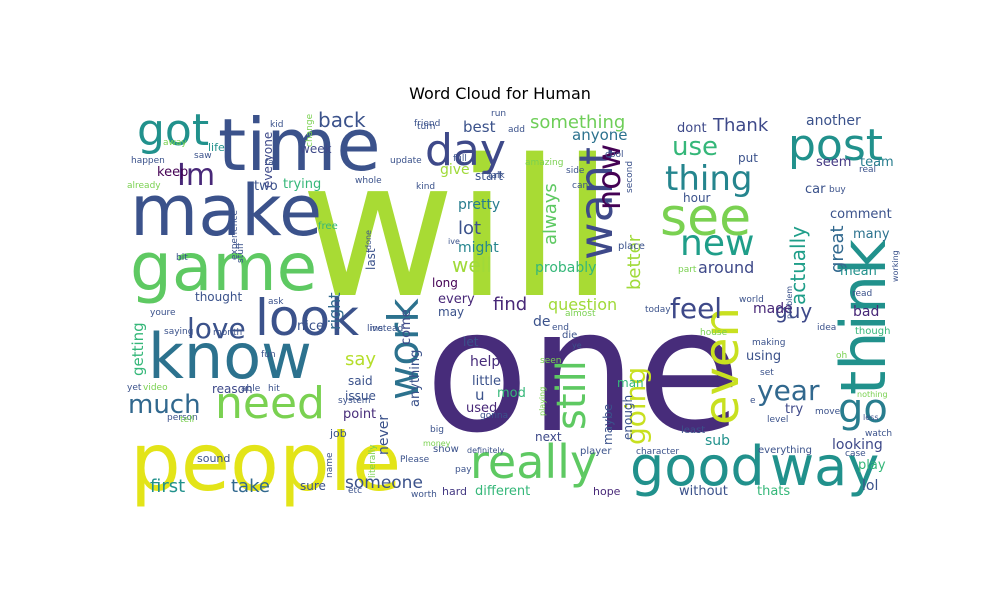  Describe the element at coordinates (310, 130) in the screenshot. I see `word-change: change` at that location.